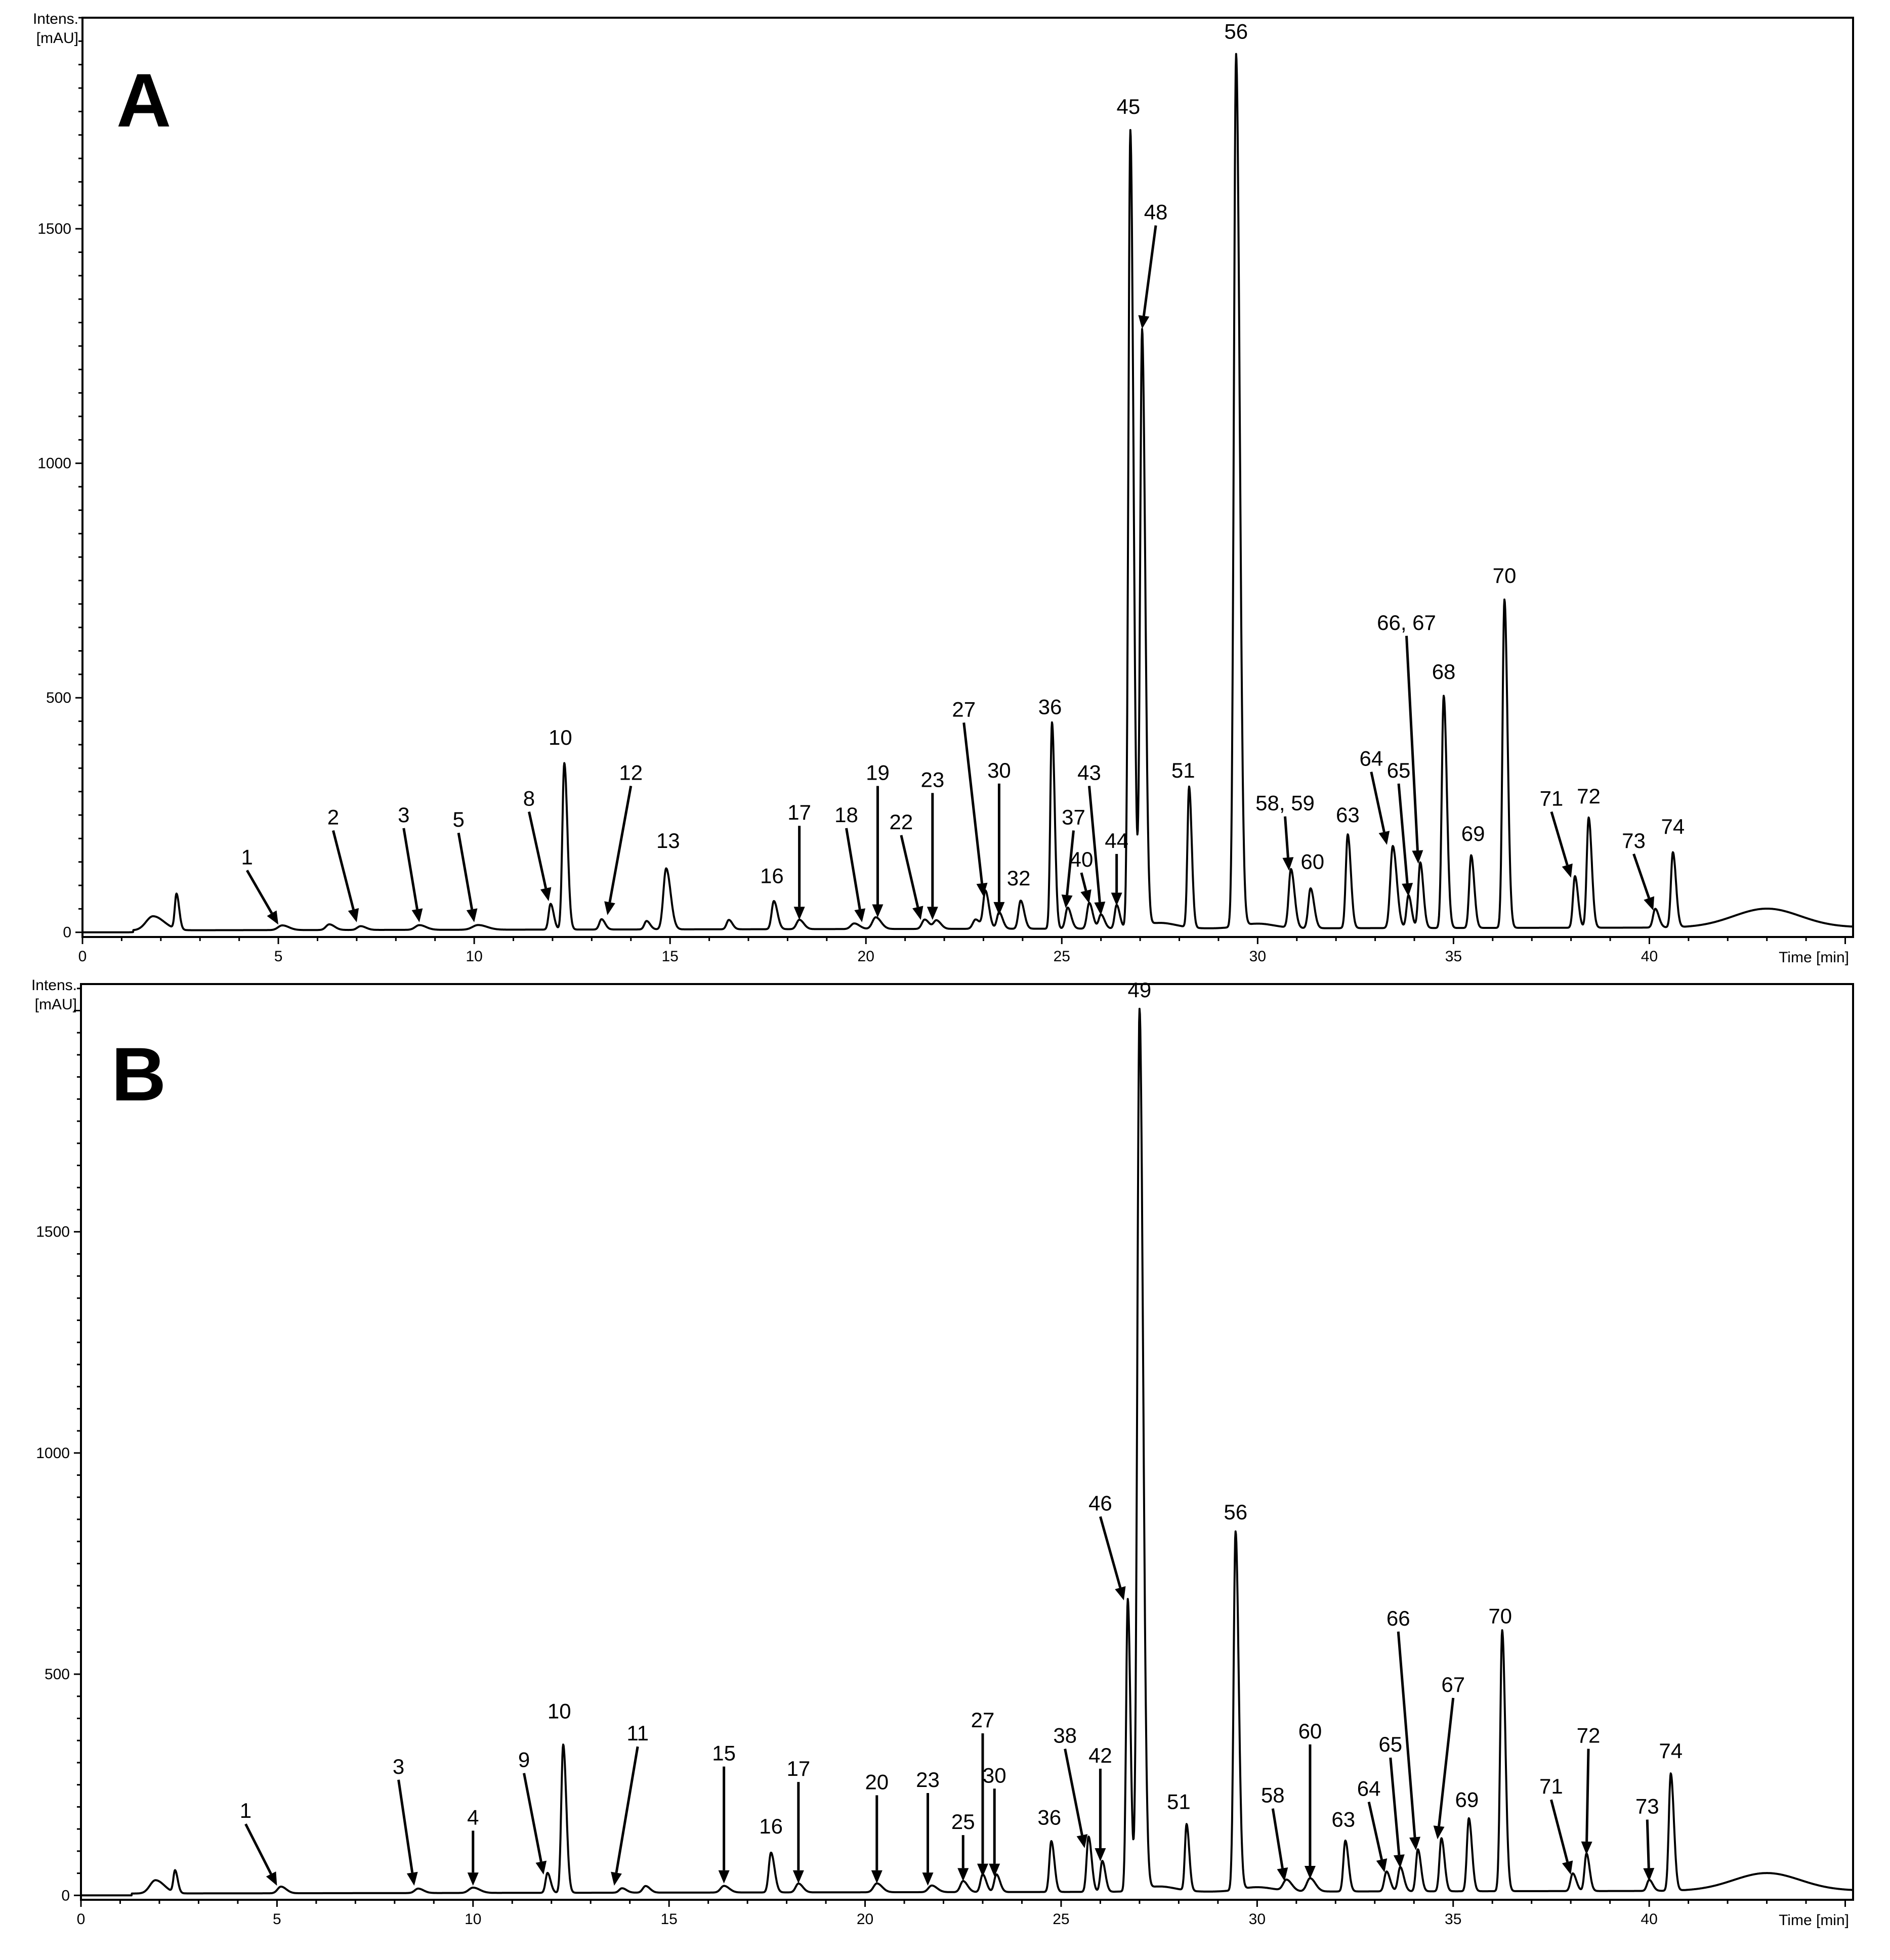  I want to click on peak-label: 36, so click(1050, 707).